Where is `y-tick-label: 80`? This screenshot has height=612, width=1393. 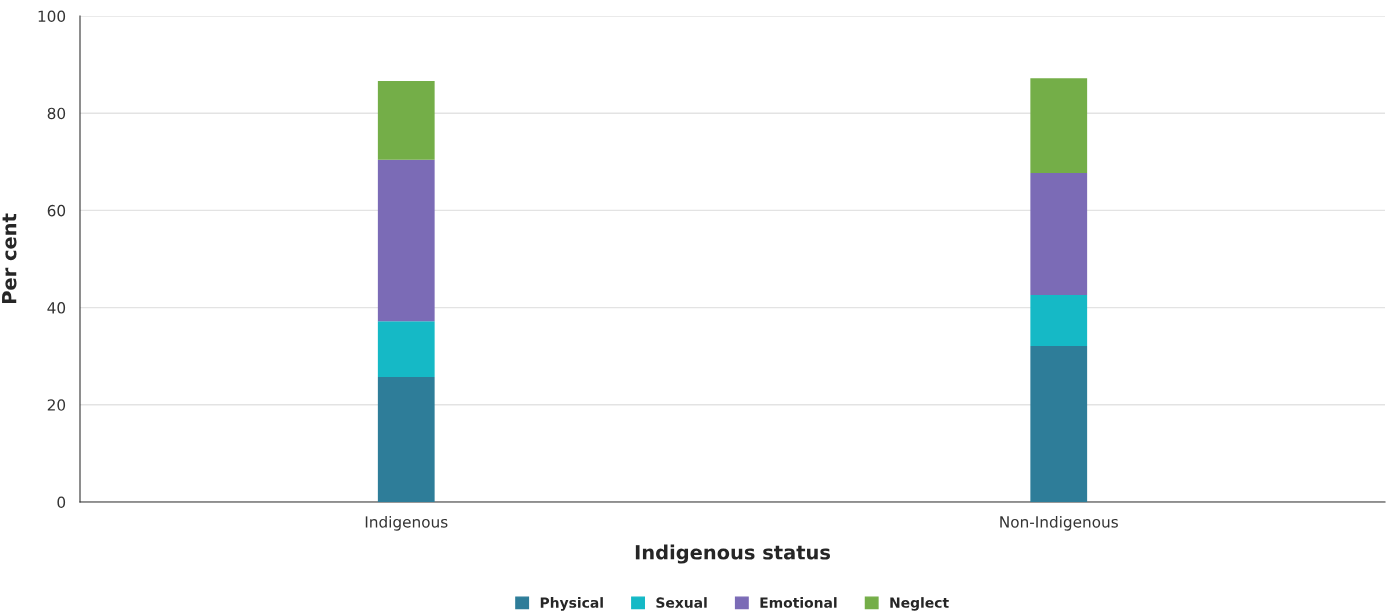 y-tick-label: 80 is located at coordinates (56, 113).